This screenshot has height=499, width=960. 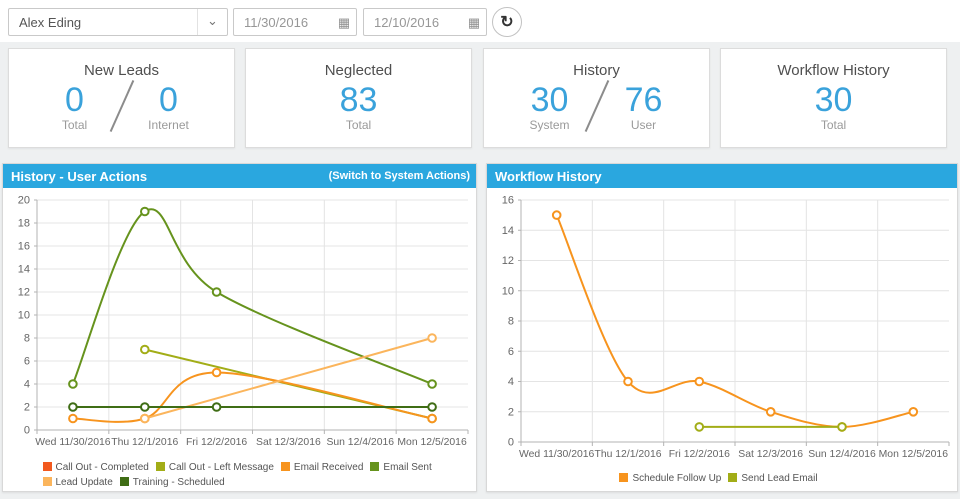 I want to click on card-title: History, so click(x=596, y=70).